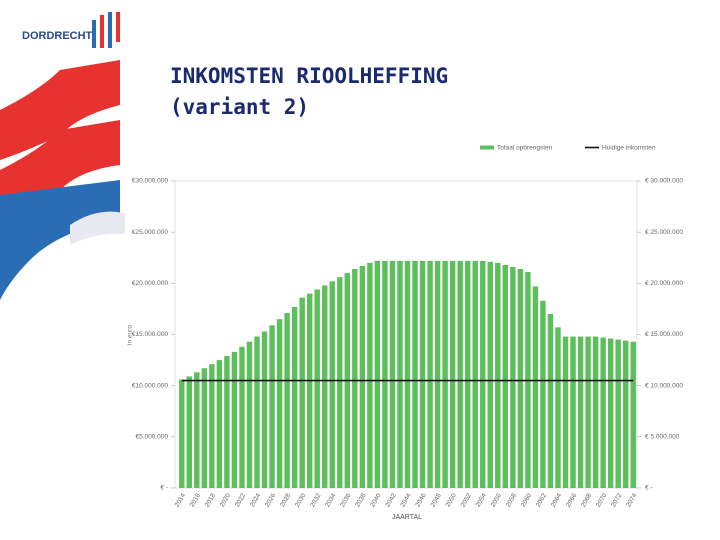  What do you see at coordinates (407, 517) in the screenshot?
I see `x-axis-label: JAARTAL` at bounding box center [407, 517].